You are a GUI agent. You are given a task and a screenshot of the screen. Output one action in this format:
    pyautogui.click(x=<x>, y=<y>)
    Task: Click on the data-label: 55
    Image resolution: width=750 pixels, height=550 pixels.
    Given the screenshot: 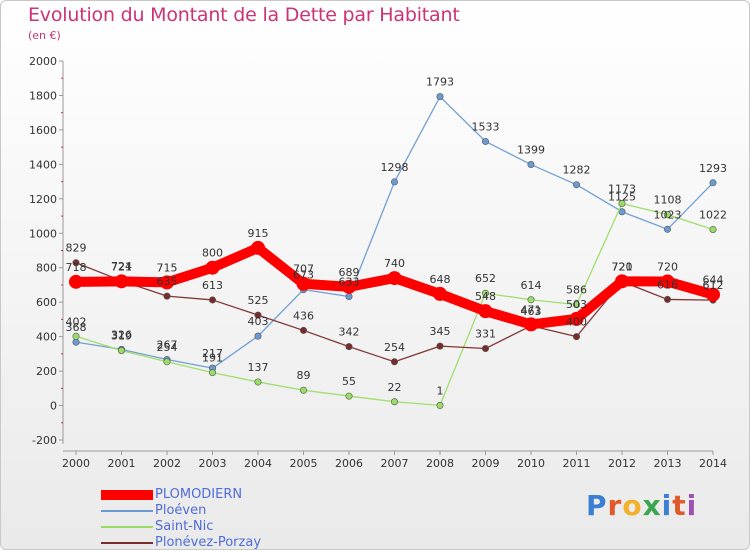 What is the action you would take?
    pyautogui.click(x=349, y=381)
    